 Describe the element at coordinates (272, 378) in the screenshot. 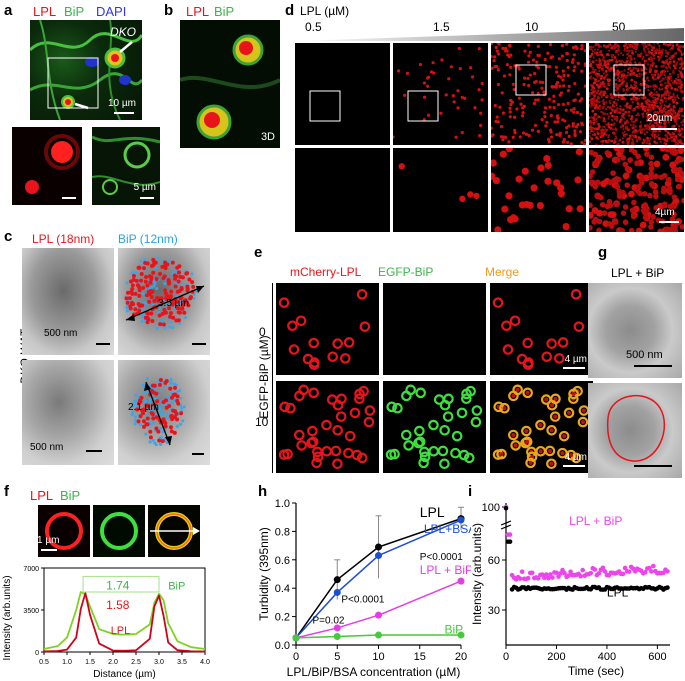

I see `e-row-axis-line` at that location.